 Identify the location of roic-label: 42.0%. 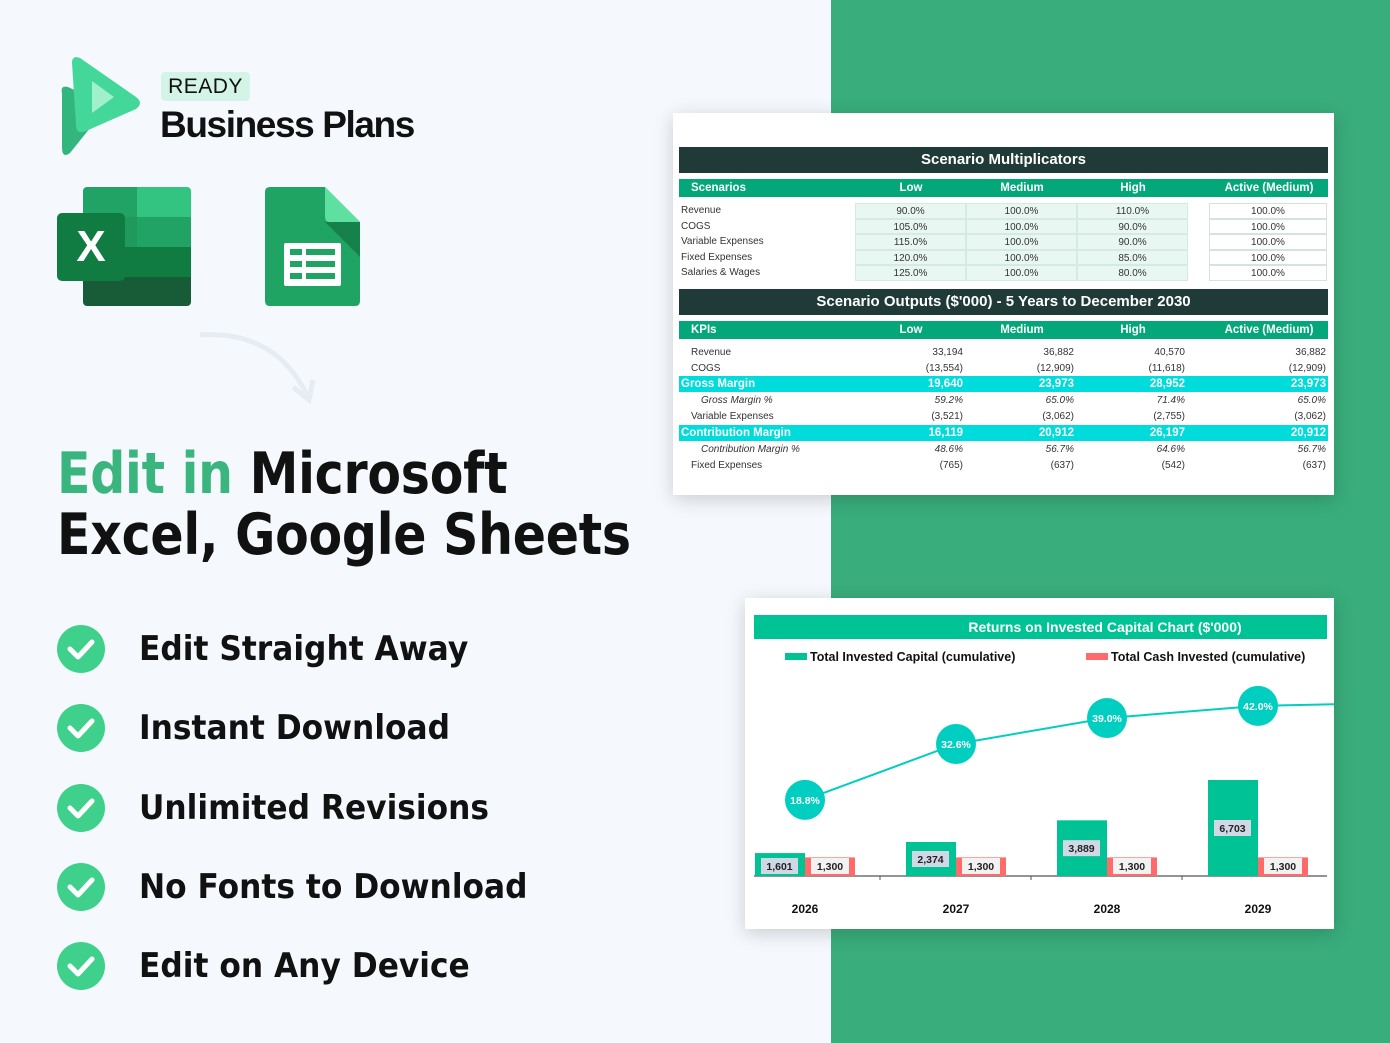
(1258, 707).